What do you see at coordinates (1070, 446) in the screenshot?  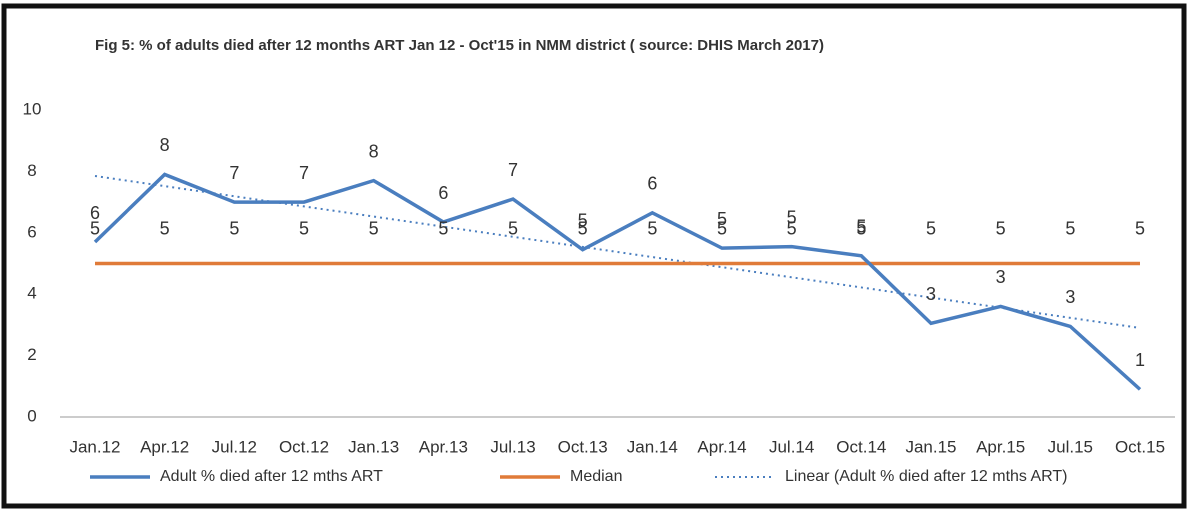 I see `x-tick-label: Jul.15` at bounding box center [1070, 446].